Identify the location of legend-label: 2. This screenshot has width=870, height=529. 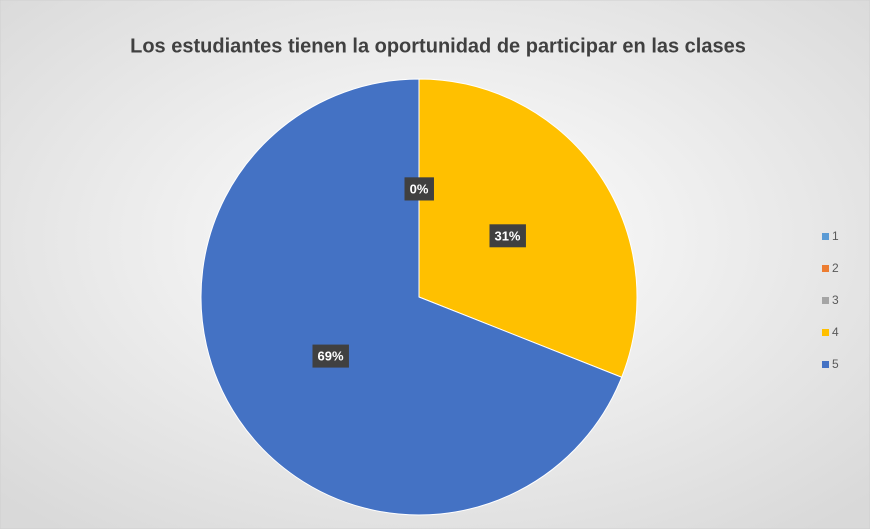
(835, 268).